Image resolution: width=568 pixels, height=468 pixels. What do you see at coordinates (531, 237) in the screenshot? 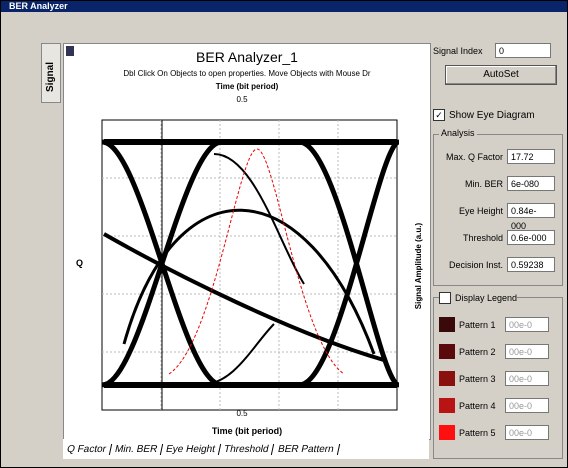
I see `field-value: 0.6e-000` at bounding box center [531, 237].